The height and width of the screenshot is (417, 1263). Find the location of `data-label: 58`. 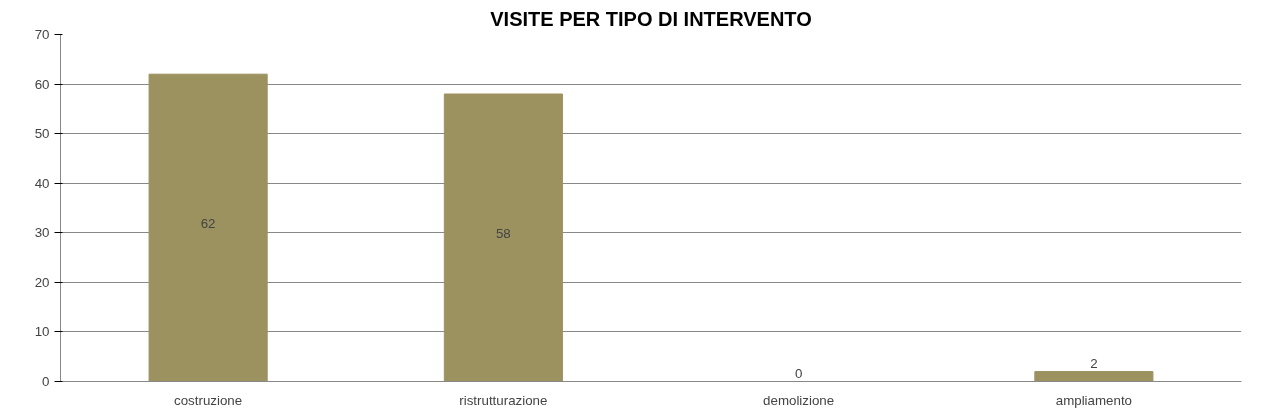

data-label: 58 is located at coordinates (503, 233).